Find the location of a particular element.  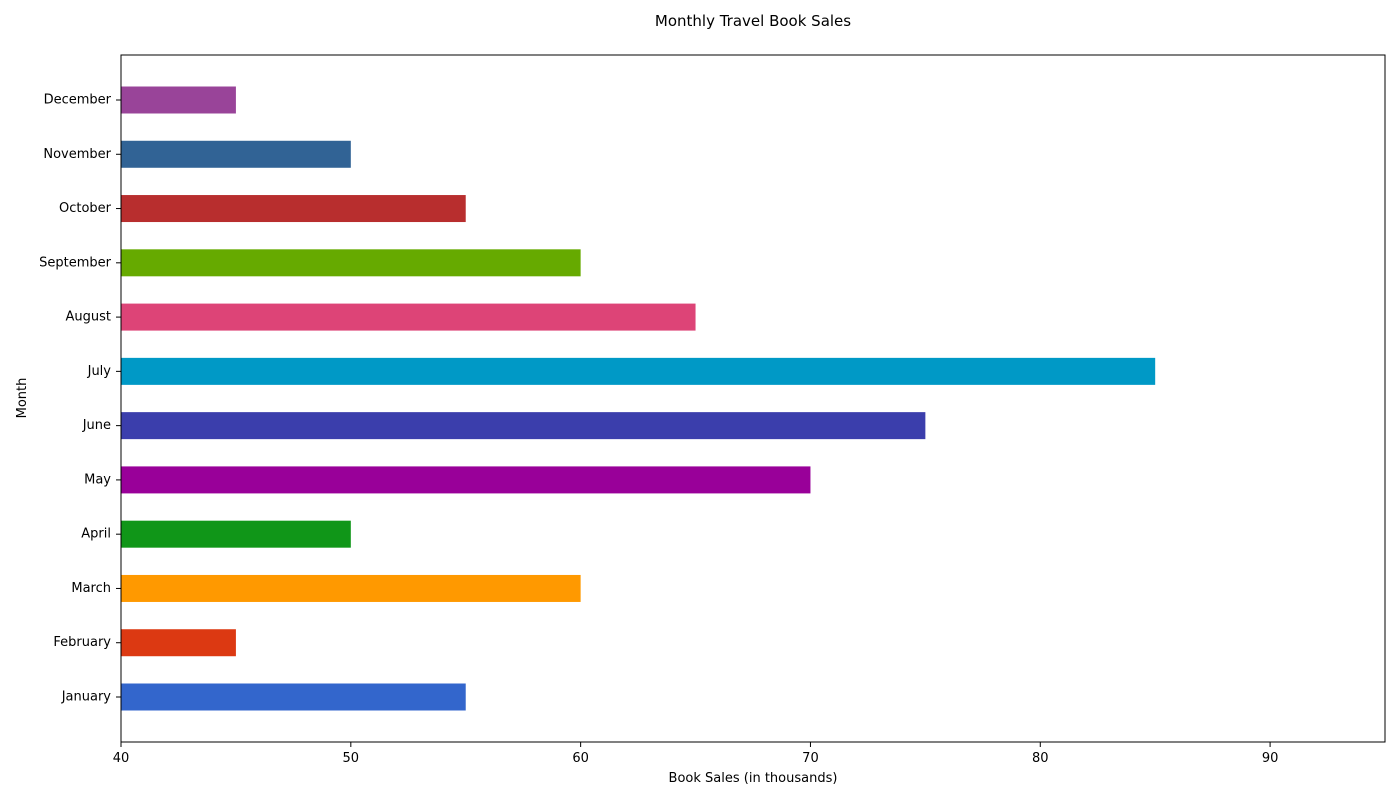

y-tick-label-july: July is located at coordinates (99, 371).